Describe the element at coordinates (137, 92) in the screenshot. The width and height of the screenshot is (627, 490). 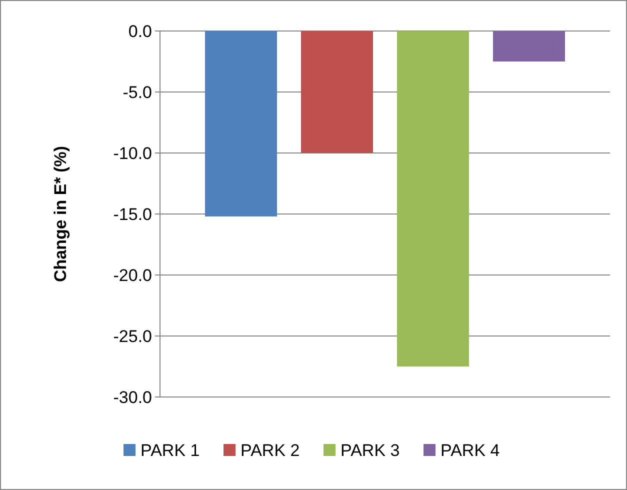
I see `y-tick-label: -5.0` at that location.